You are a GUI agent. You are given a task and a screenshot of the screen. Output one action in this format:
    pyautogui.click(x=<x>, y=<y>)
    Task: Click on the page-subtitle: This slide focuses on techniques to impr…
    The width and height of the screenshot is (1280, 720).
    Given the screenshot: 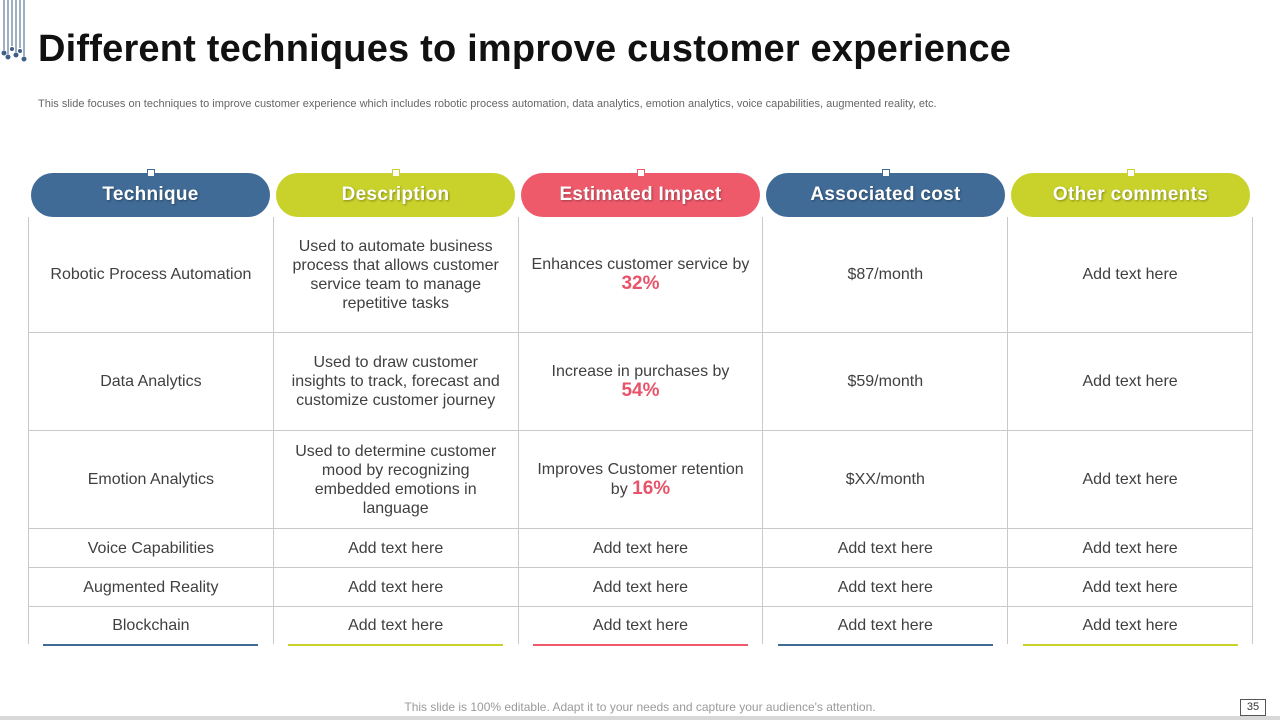 What is the action you would take?
    pyautogui.click(x=487, y=104)
    